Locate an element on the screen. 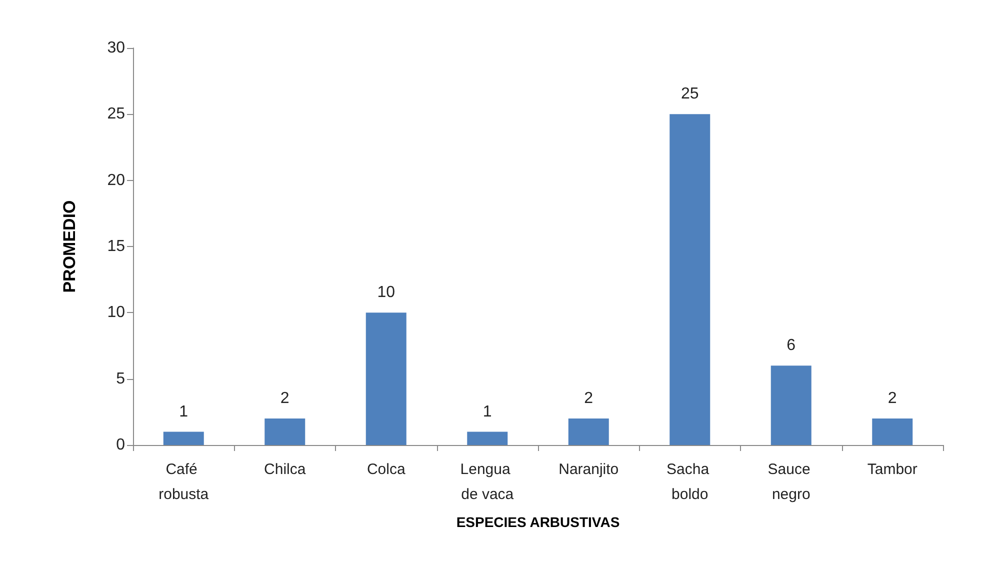 Image resolution: width=983 pixels, height=583 pixels. y-axis-title: PROMEDIO is located at coordinates (69, 246).